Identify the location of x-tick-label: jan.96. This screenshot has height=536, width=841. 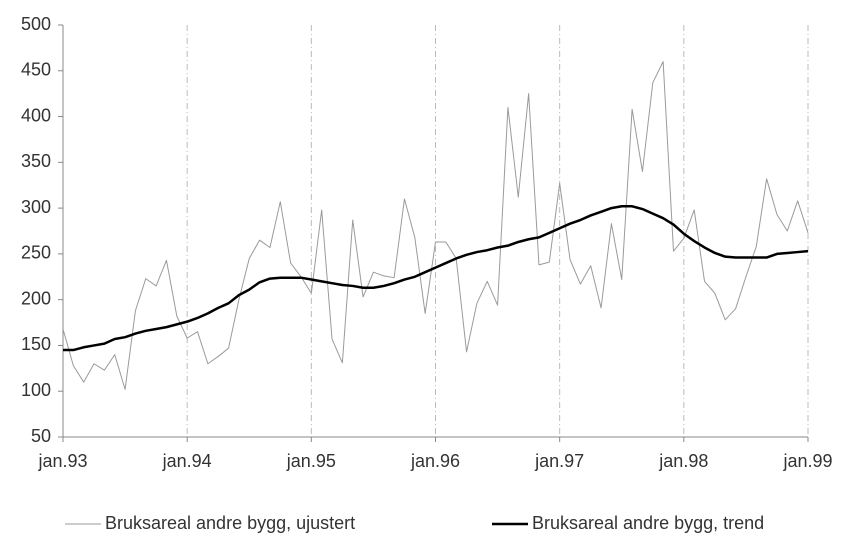
(435, 461).